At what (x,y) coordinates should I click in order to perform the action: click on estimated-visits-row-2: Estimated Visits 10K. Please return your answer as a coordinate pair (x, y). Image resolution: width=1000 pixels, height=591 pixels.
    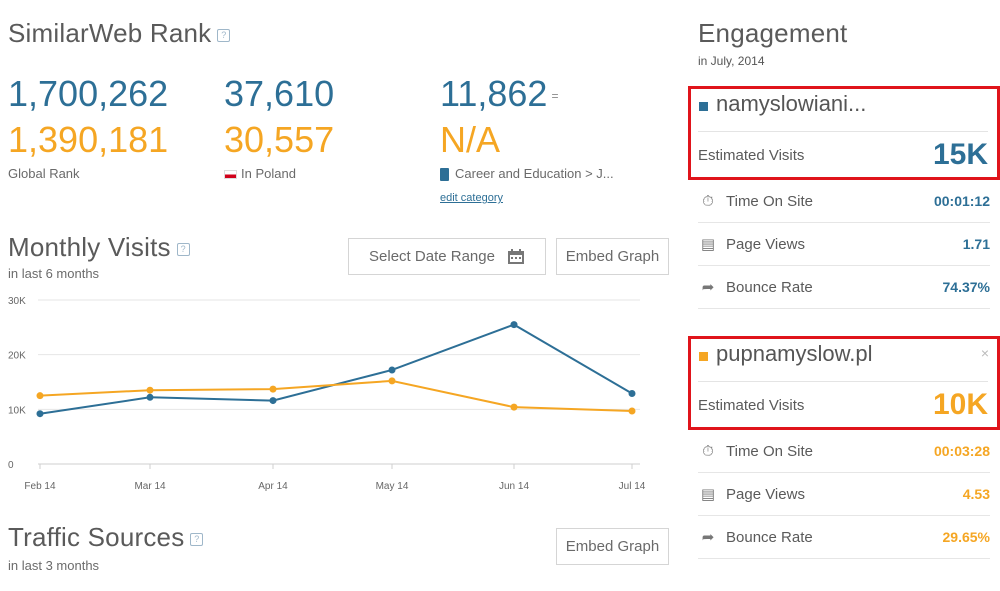
    Looking at the image, I should click on (843, 404).